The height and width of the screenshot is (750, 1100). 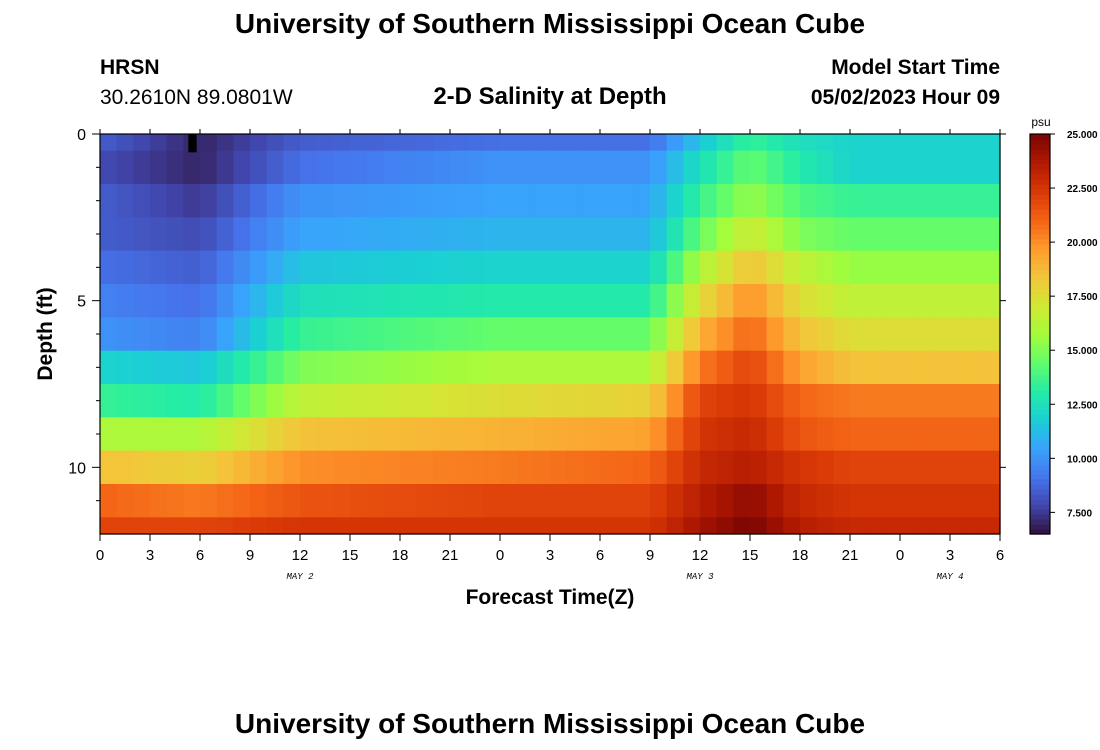 I want to click on y-tick-label: 10, so click(x=77, y=468).